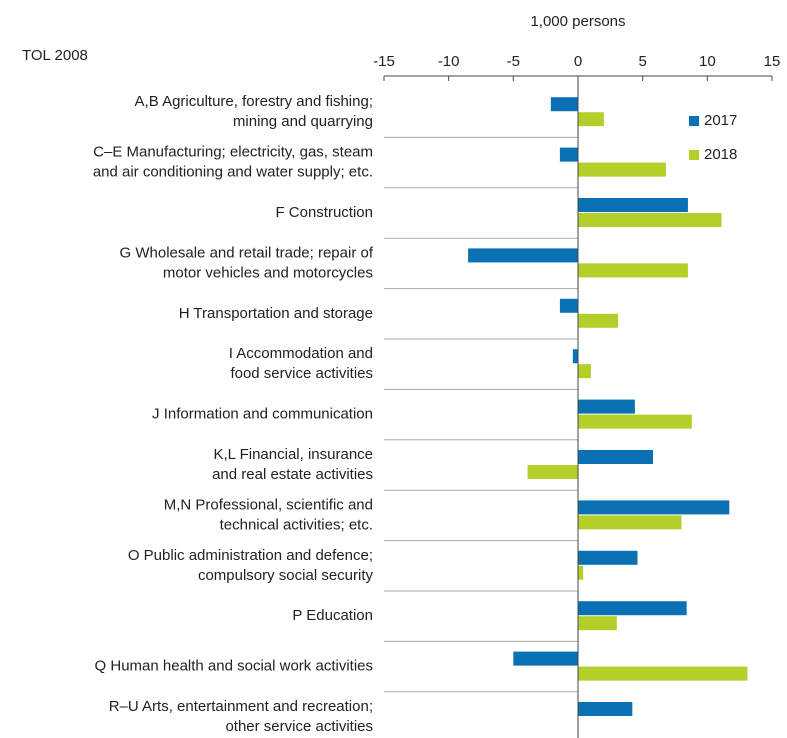 The height and width of the screenshot is (738, 787). Describe the element at coordinates (250, 555) in the screenshot. I see `category-label: O Public administration and defence;` at that location.